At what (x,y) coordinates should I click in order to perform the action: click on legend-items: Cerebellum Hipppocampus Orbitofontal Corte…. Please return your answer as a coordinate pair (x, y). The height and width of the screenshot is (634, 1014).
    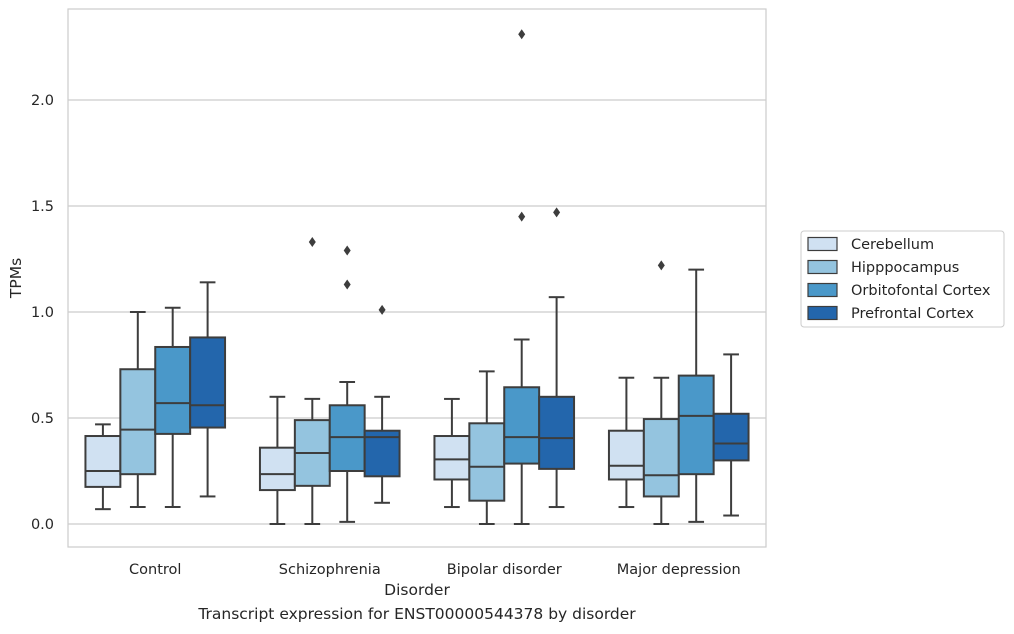
    Looking at the image, I should click on (899, 279).